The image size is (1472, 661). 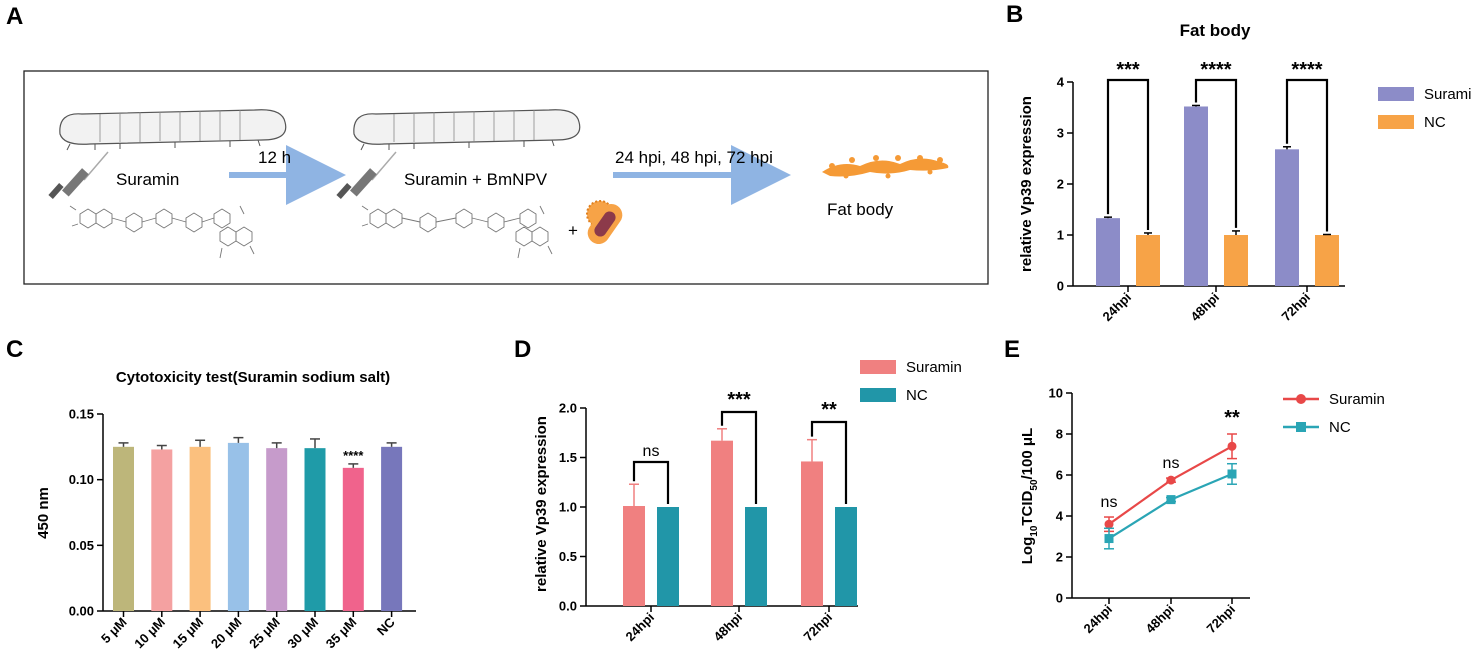 What do you see at coordinates (114, 631) in the screenshot?
I see `x-tick-label: 5 μM` at bounding box center [114, 631].